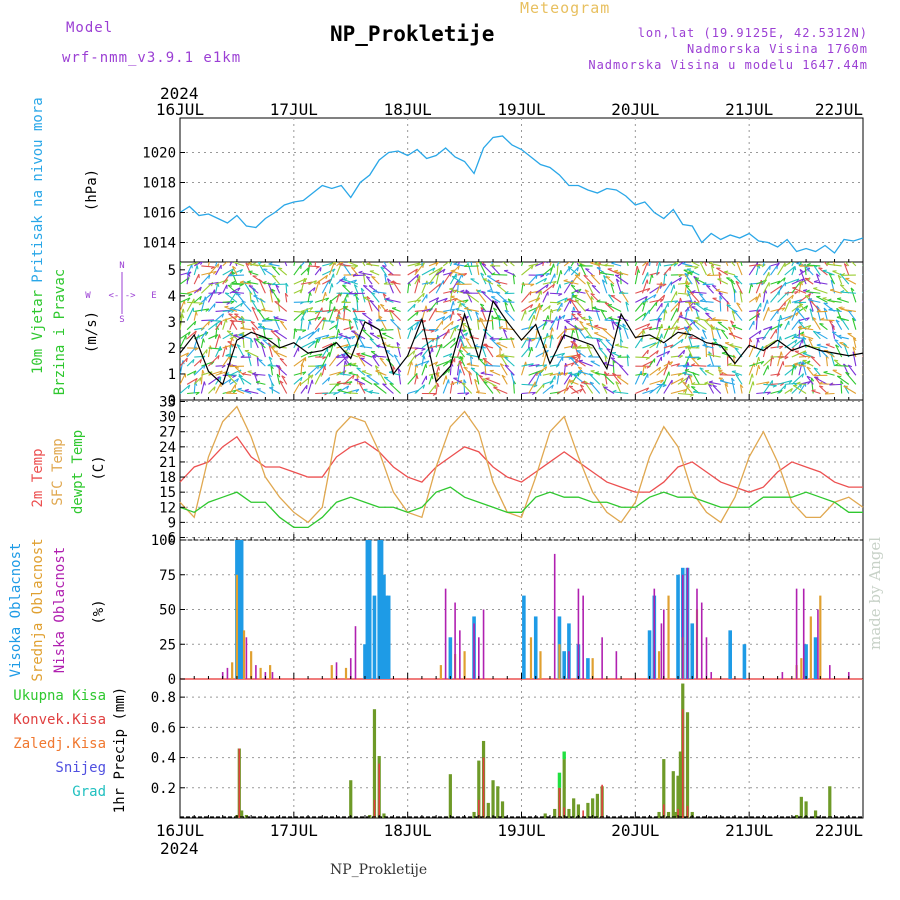 This screenshot has height=900, width=900. I want to click on low-cloud-bar, so click(455, 640).